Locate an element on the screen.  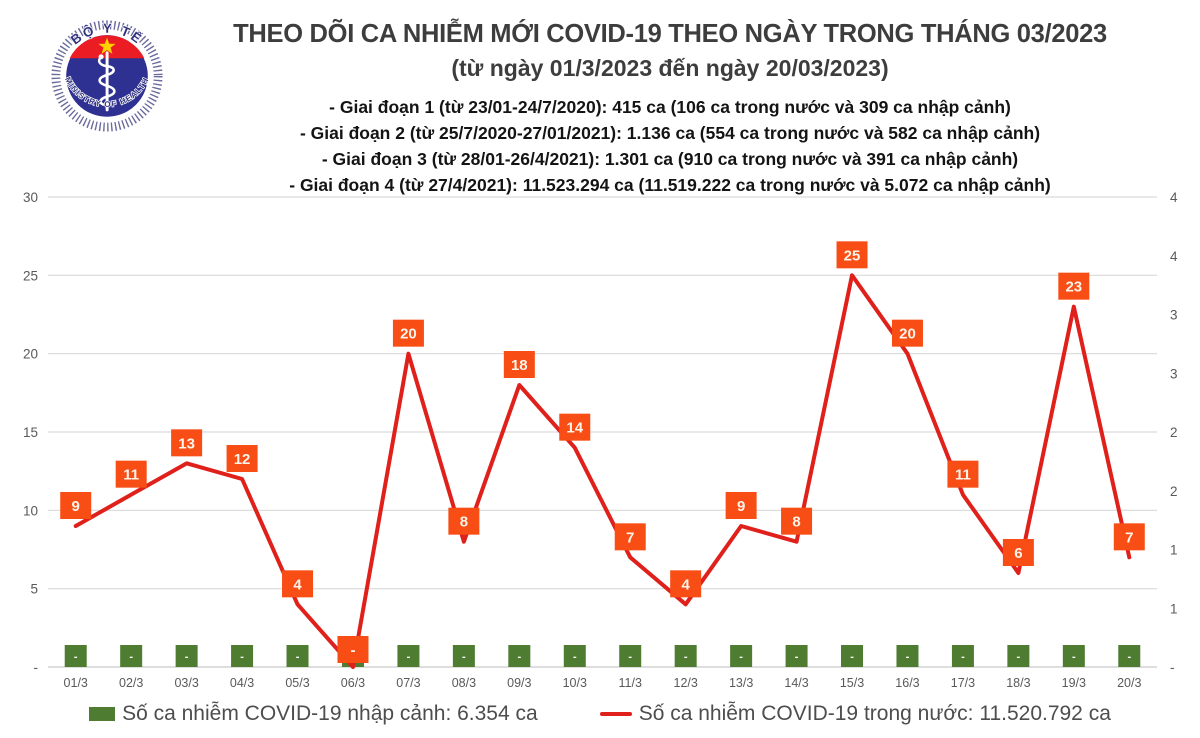
x-axis-label: 10/3 is located at coordinates (575, 683).